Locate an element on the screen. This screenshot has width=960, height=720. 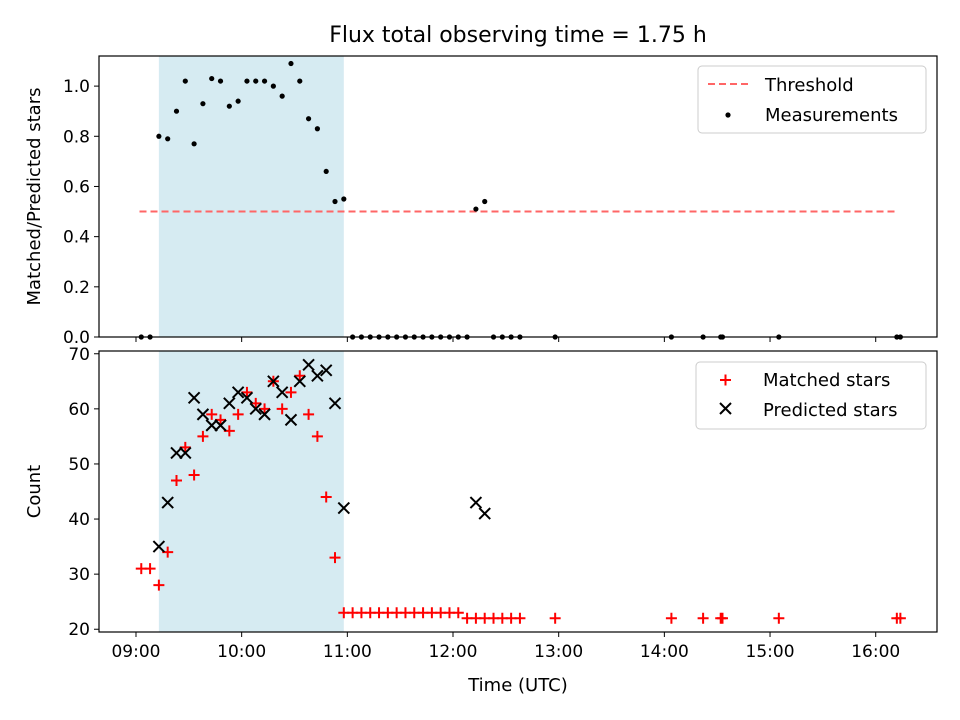
y-tick-label: 0.4 is located at coordinates (76, 238).